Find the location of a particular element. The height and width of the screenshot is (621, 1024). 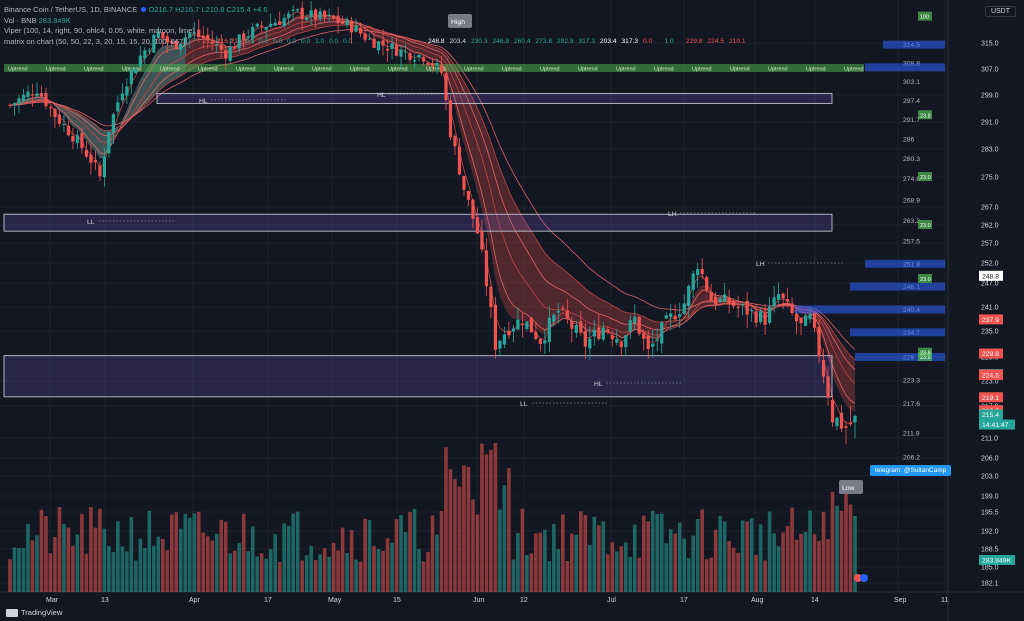

currency-label: USDT is located at coordinates (1000, 11).